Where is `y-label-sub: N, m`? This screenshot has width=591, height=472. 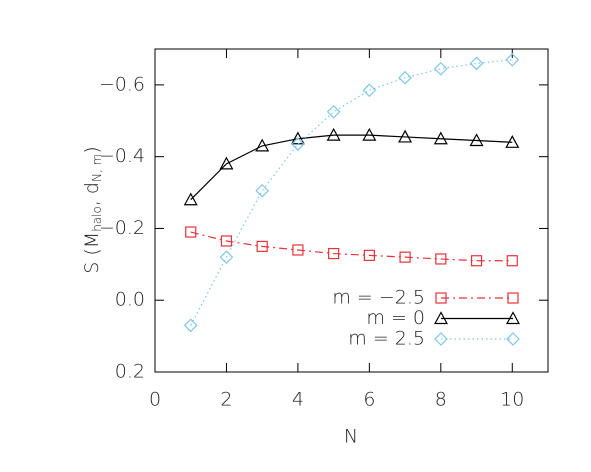
y-label-sub: N, m is located at coordinates (97, 168).